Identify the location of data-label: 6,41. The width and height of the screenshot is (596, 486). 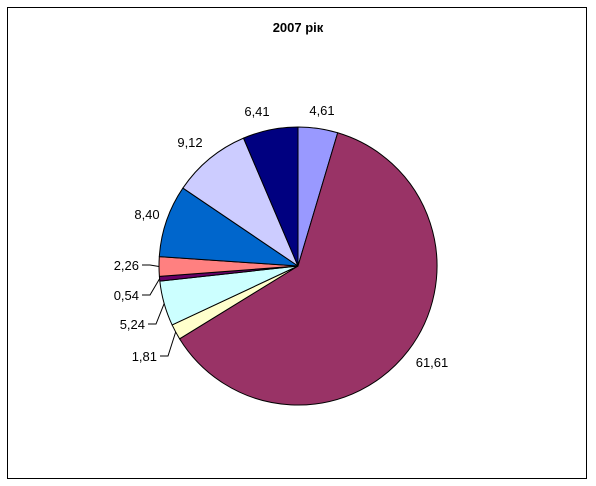
(256, 111).